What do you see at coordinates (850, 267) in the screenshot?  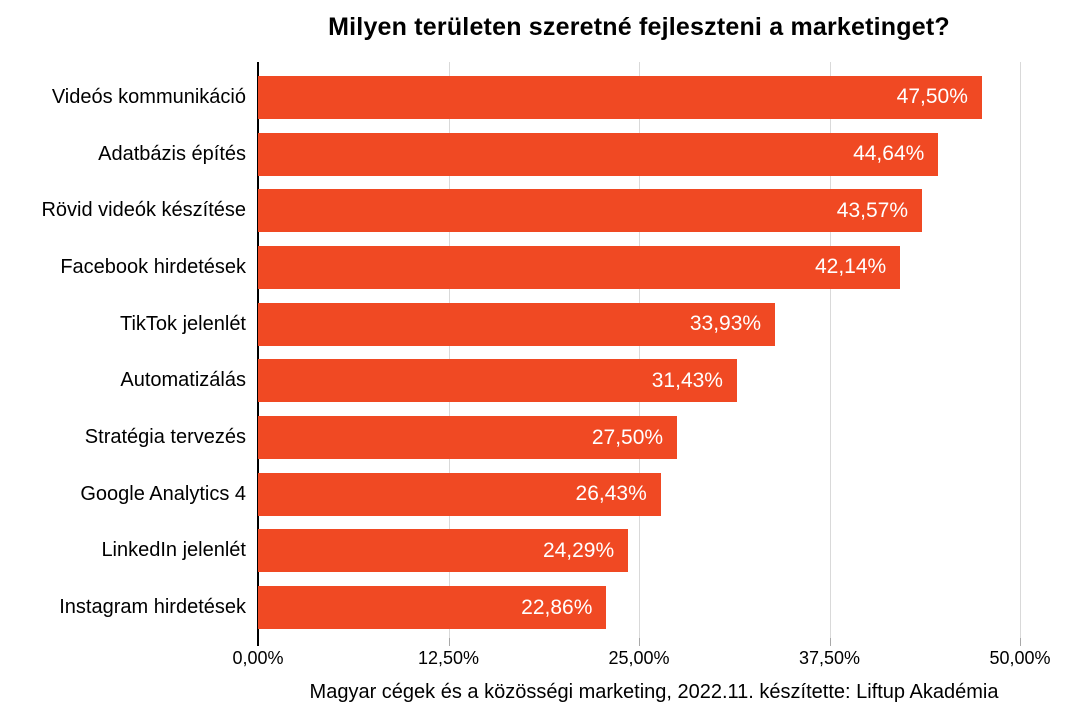 I see `value-label: 42,14%` at bounding box center [850, 267].